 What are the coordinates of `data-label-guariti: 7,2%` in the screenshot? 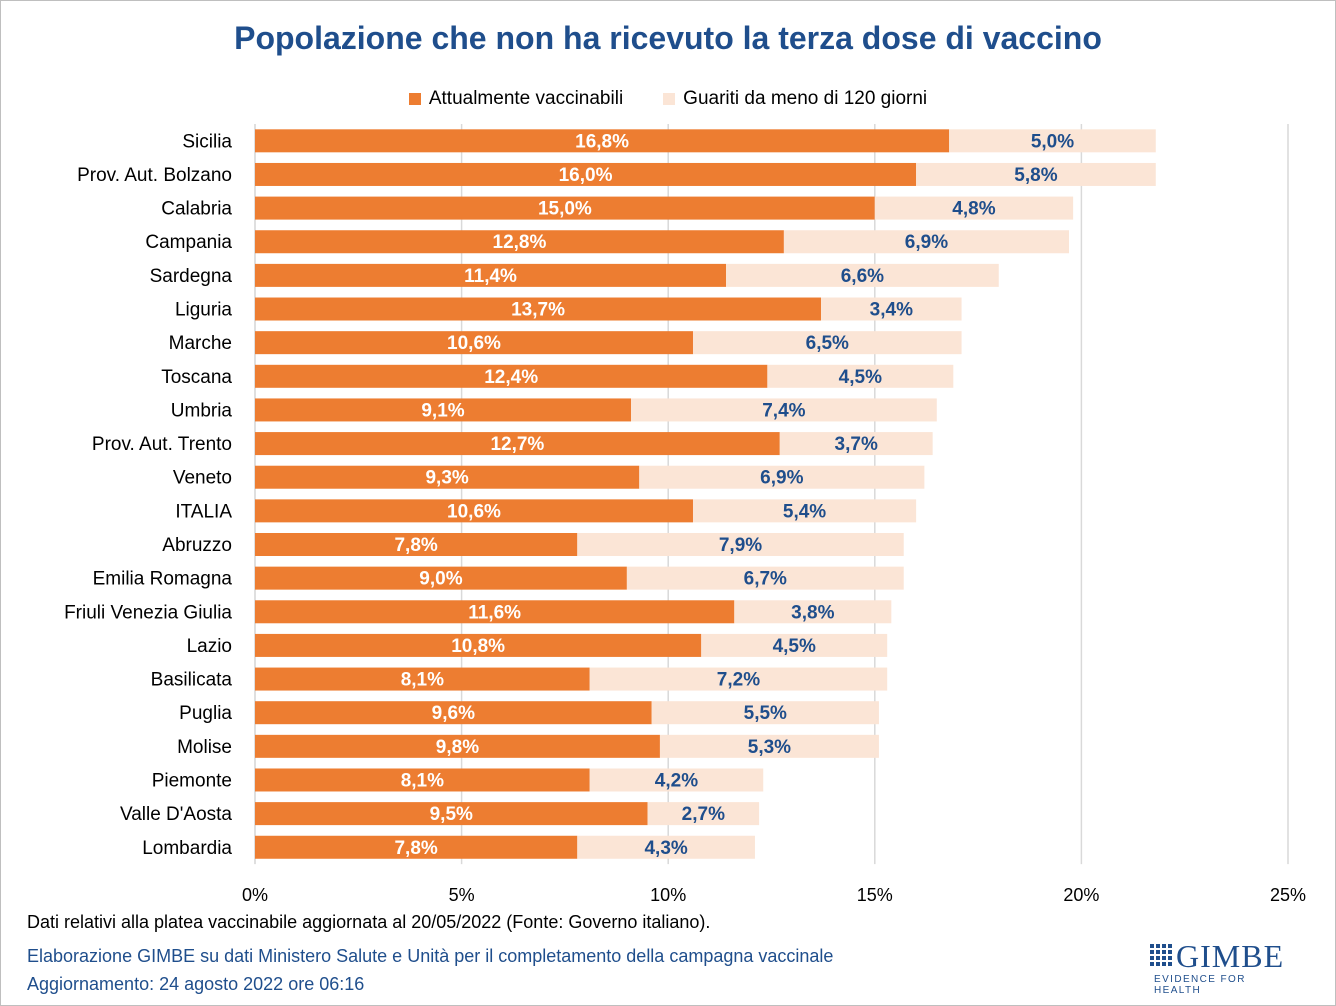 It's located at (738, 680).